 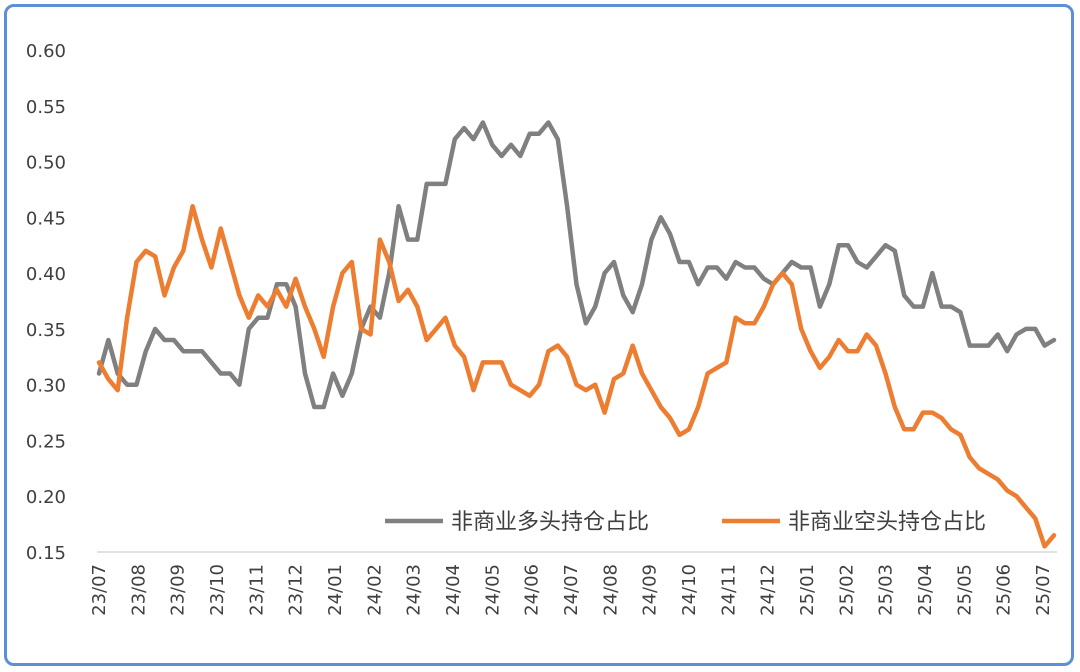 What do you see at coordinates (335, 590) in the screenshot?
I see `x-tick-label: 24/01` at bounding box center [335, 590].